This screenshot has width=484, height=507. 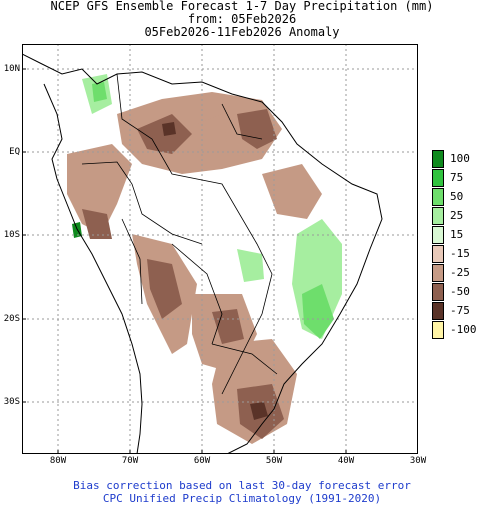 What do you see at coordinates (10, 319) in the screenshot?
I see `lat-label-20s: 20S` at bounding box center [10, 319].